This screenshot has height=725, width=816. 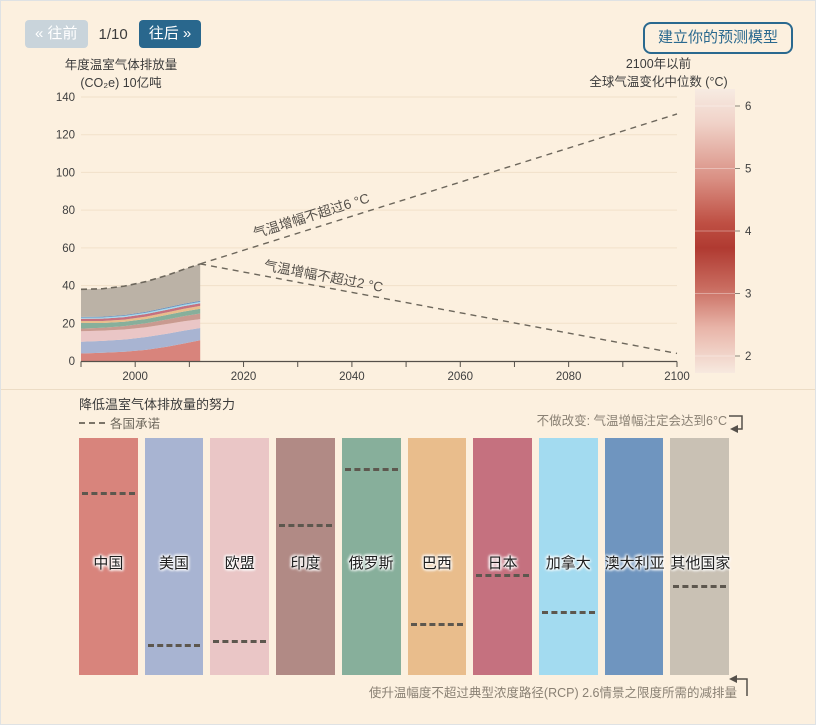 What do you see at coordinates (408, 389) in the screenshot?
I see `section-divider` at bounding box center [408, 389].